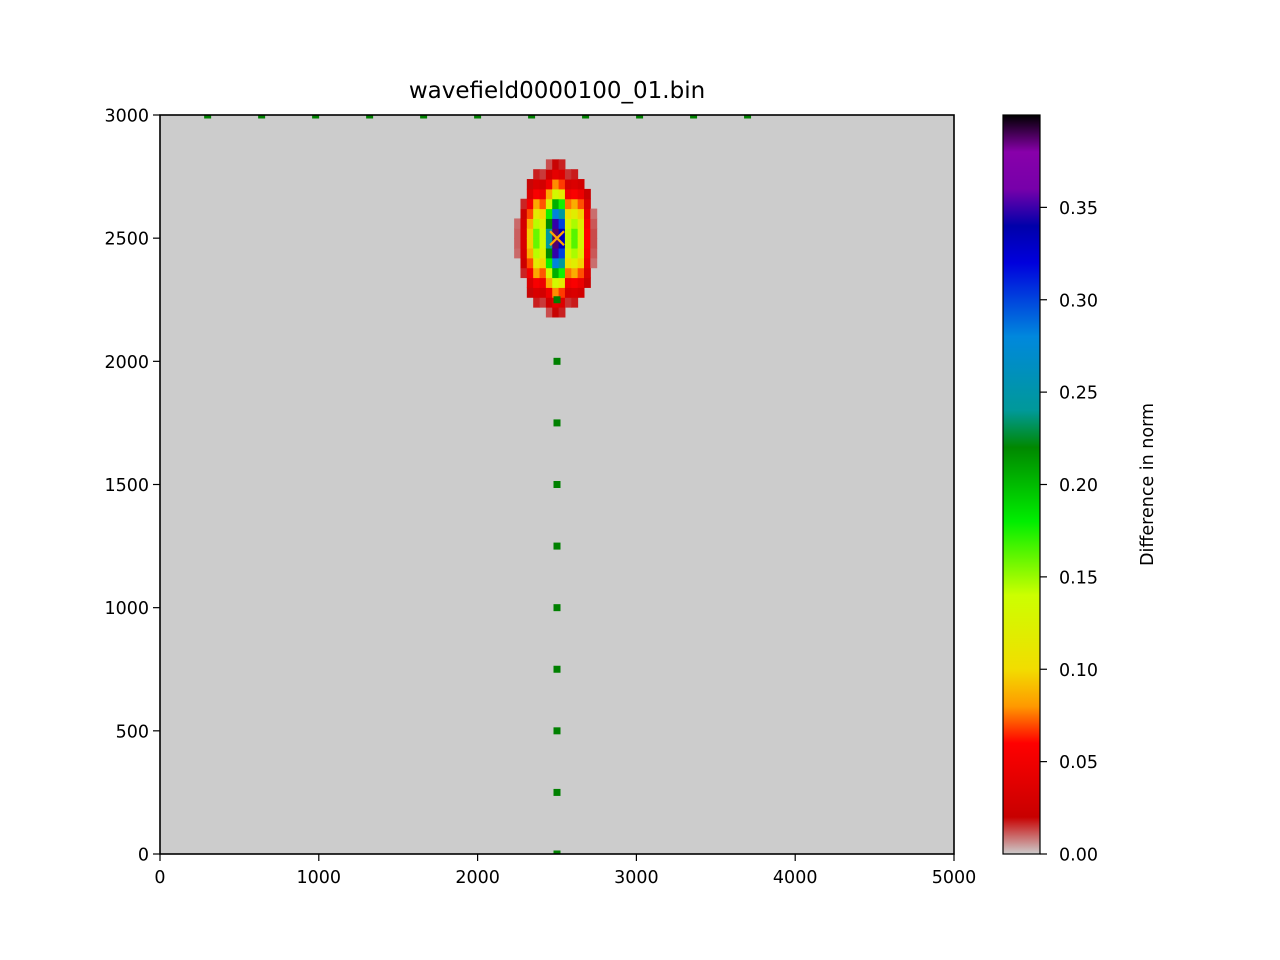 Image resolution: width=1280 pixels, height=960 pixels. What do you see at coordinates (1069, 532) in the screenshot?
I see `colorbar-axis: 0.00 0.05 0.10 0.15 0.20 0.25 0.30 0.35` at bounding box center [1069, 532].